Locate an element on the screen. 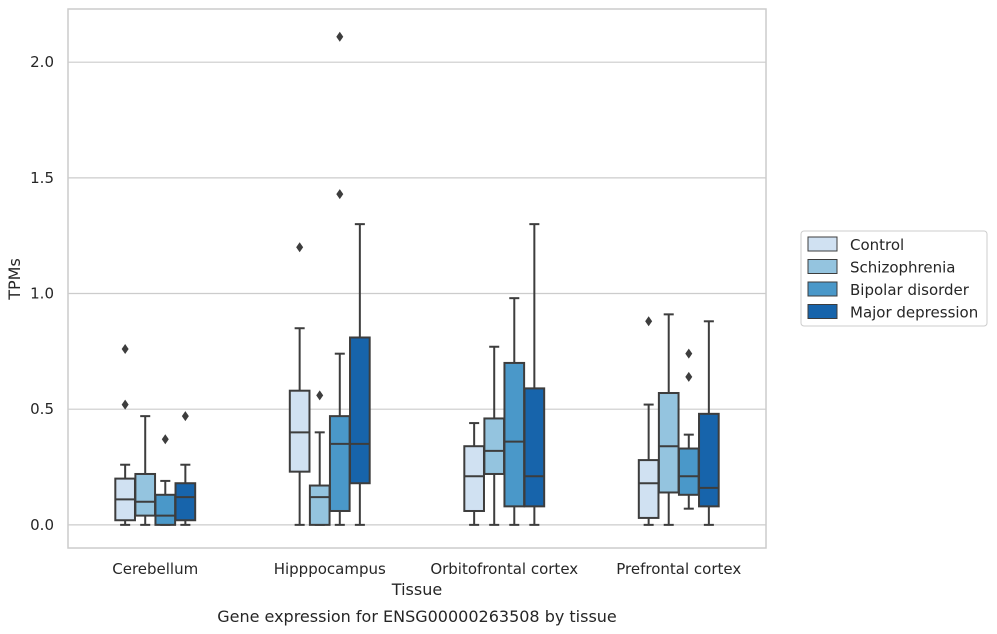  x-tick-label: Hipppocampus is located at coordinates (330, 569).